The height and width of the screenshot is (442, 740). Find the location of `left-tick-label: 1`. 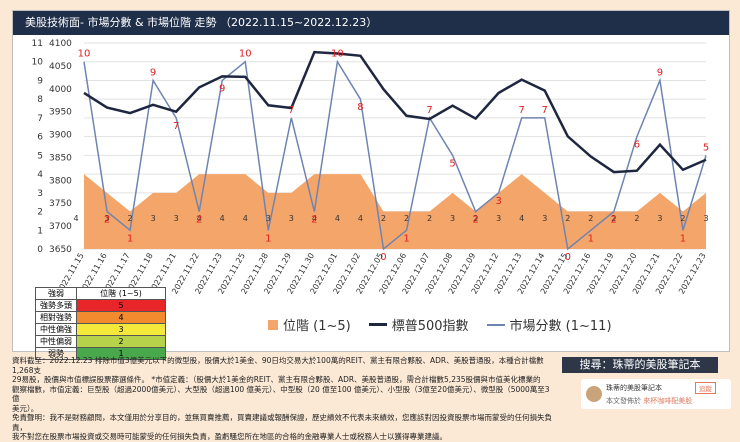

left-tick-label: 1 is located at coordinates (40, 231).